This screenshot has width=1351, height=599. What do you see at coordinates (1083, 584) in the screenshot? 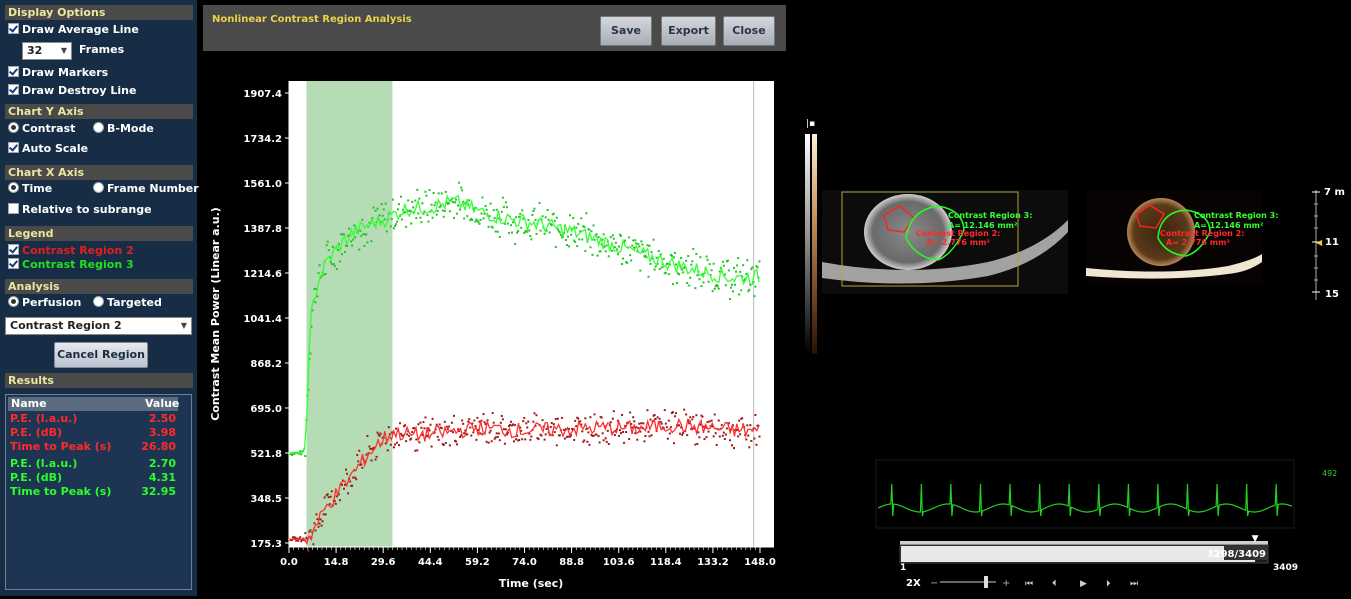
I see `play-icon: ▶` at bounding box center [1083, 584].